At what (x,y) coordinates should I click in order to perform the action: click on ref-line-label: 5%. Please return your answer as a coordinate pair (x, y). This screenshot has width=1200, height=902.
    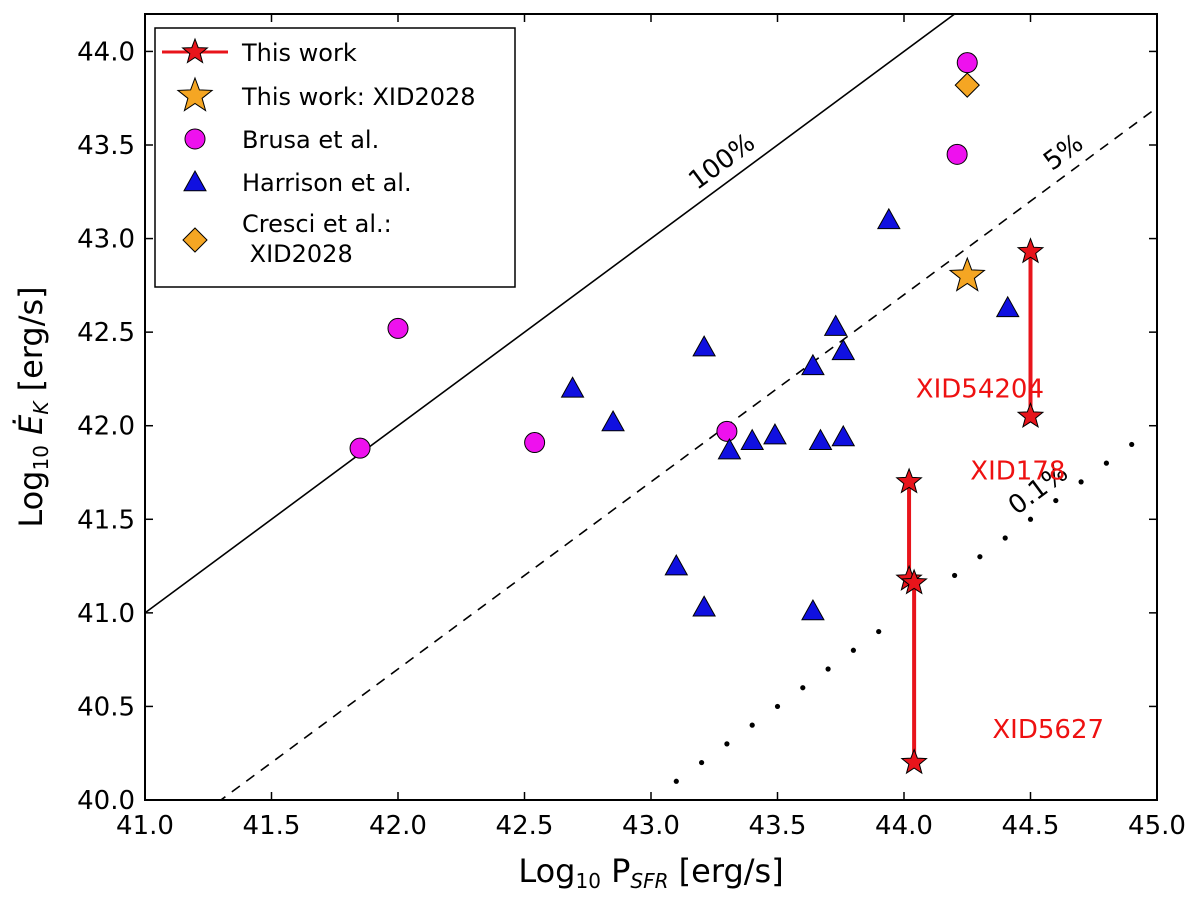
    Looking at the image, I should click on (1063, 152).